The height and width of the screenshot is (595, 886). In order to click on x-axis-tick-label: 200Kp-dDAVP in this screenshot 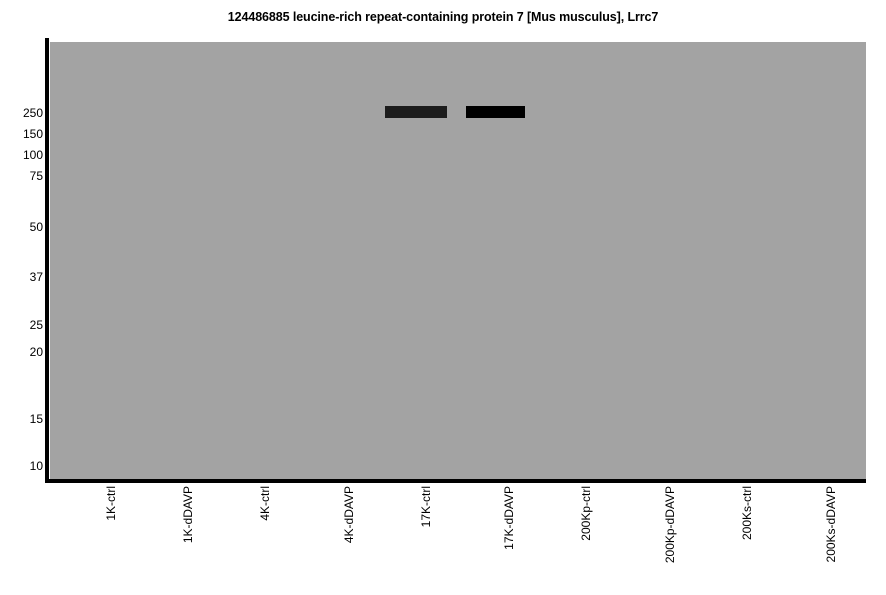, I will do `click(670, 525)`.